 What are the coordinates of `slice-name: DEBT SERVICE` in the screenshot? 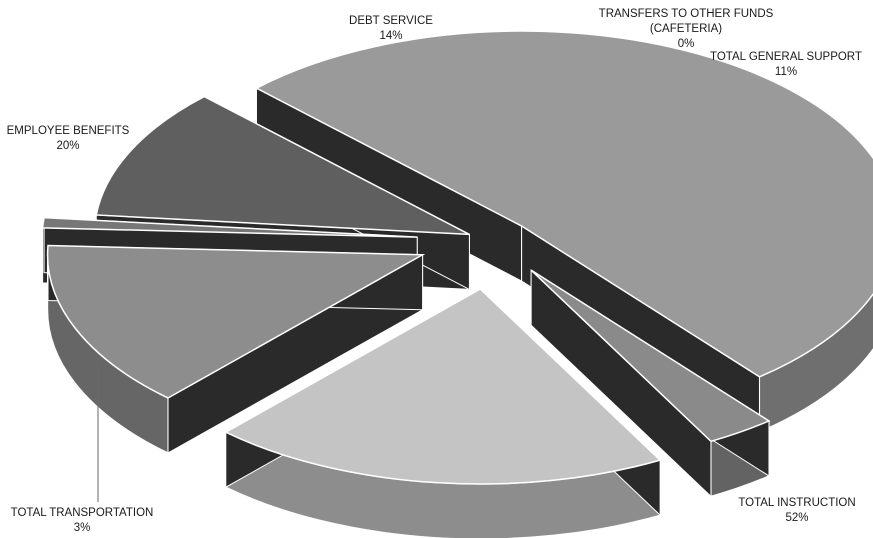 It's located at (391, 21).